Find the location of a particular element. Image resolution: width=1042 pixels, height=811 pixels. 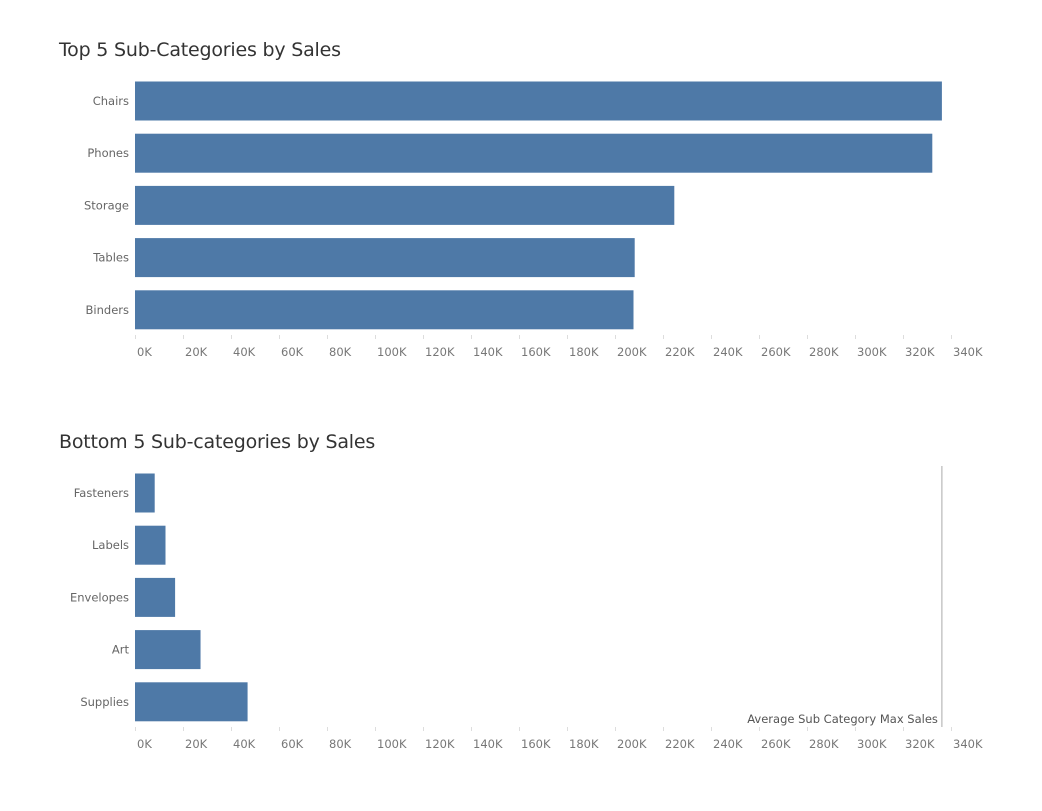

category-label: Labels is located at coordinates (110, 545).